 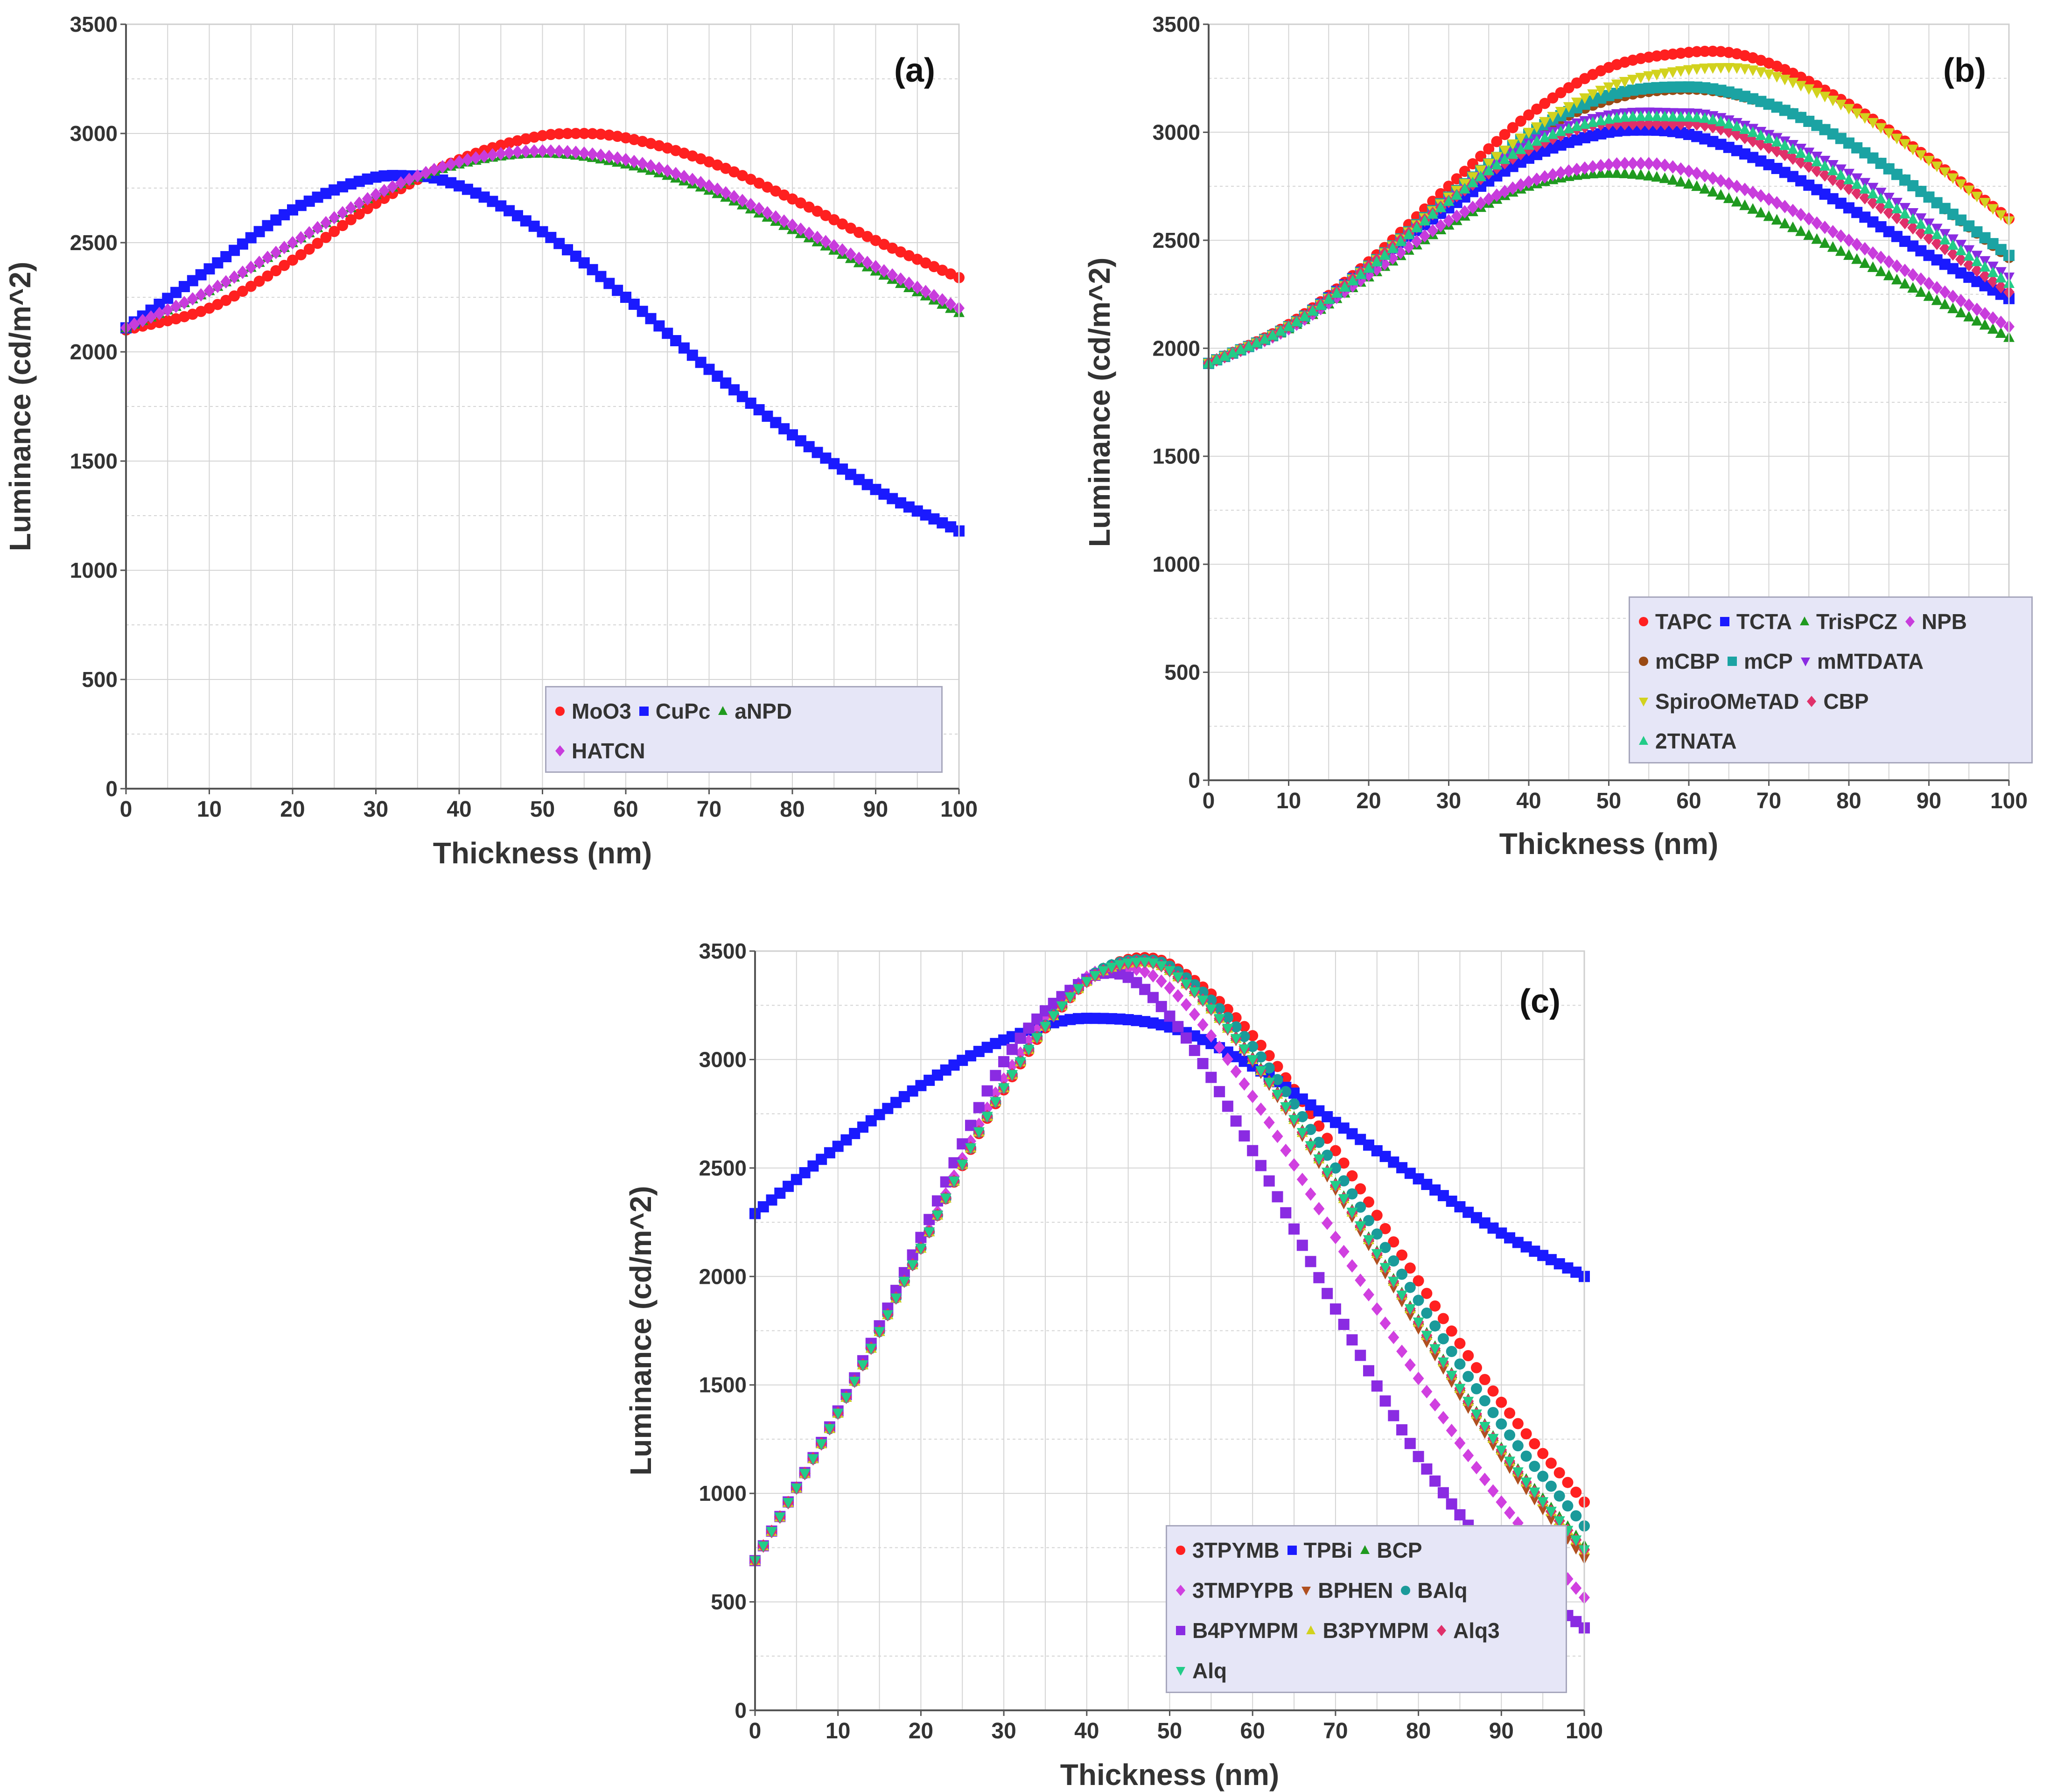 I want to click on y-tick-label: 0, so click(x=741, y=1710).